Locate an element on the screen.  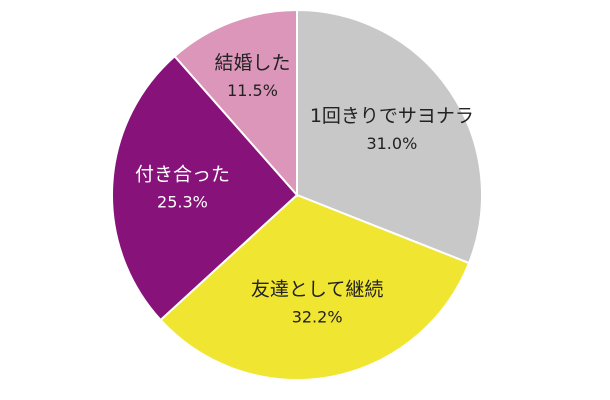
slice-value-label: 11.5% is located at coordinates (252, 90).